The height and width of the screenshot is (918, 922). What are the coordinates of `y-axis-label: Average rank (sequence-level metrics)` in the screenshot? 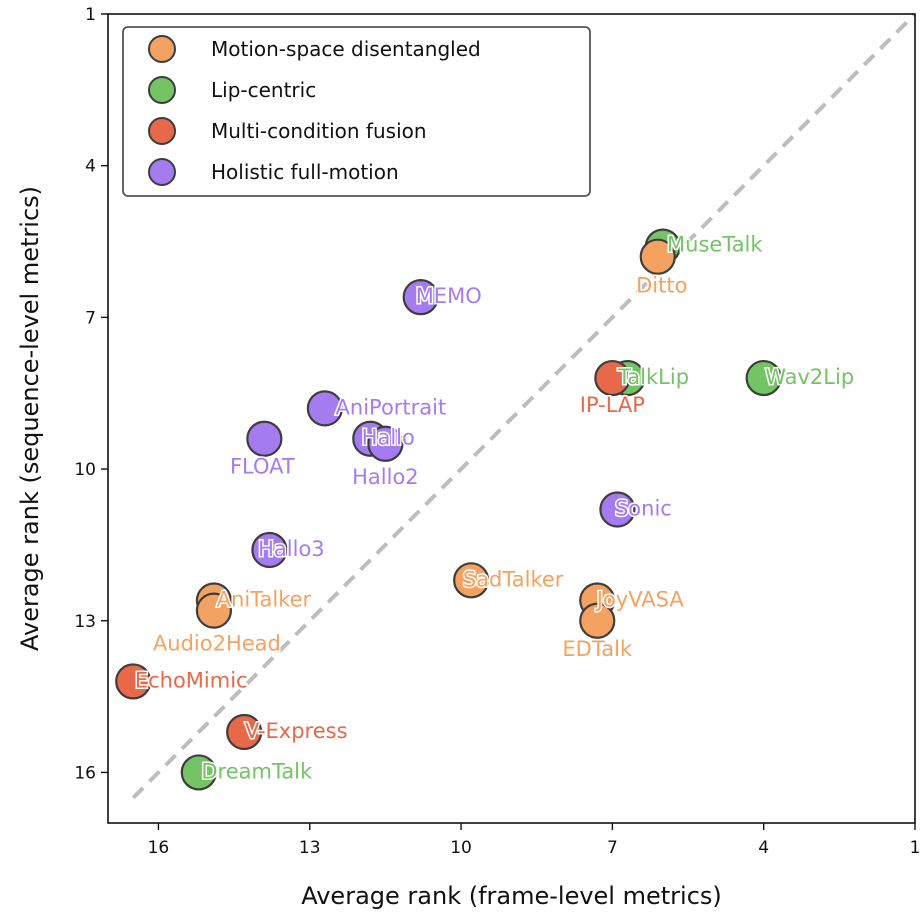 It's located at (30, 418).